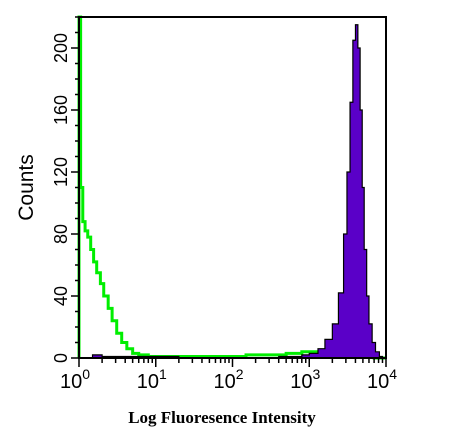 The width and height of the screenshot is (461, 442). I want to click on x-tick-label: 10⁰, so click(75, 379).